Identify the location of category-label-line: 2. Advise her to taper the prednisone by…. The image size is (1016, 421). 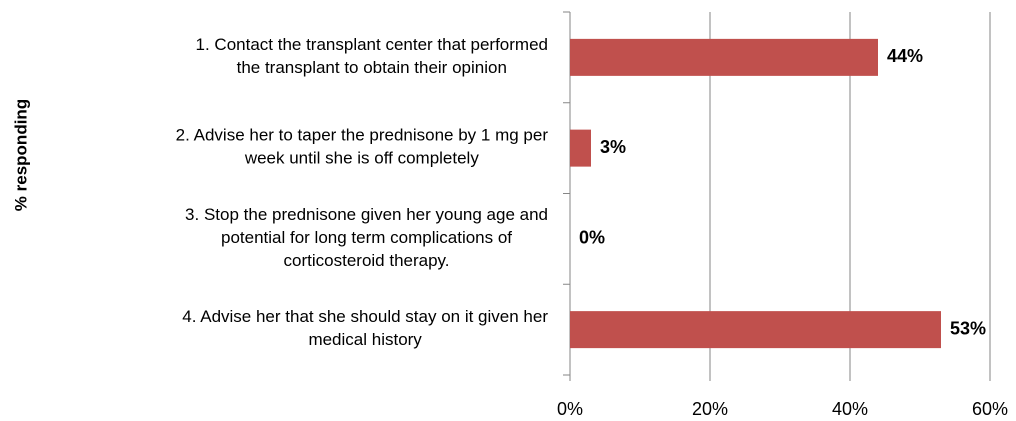
(362, 135).